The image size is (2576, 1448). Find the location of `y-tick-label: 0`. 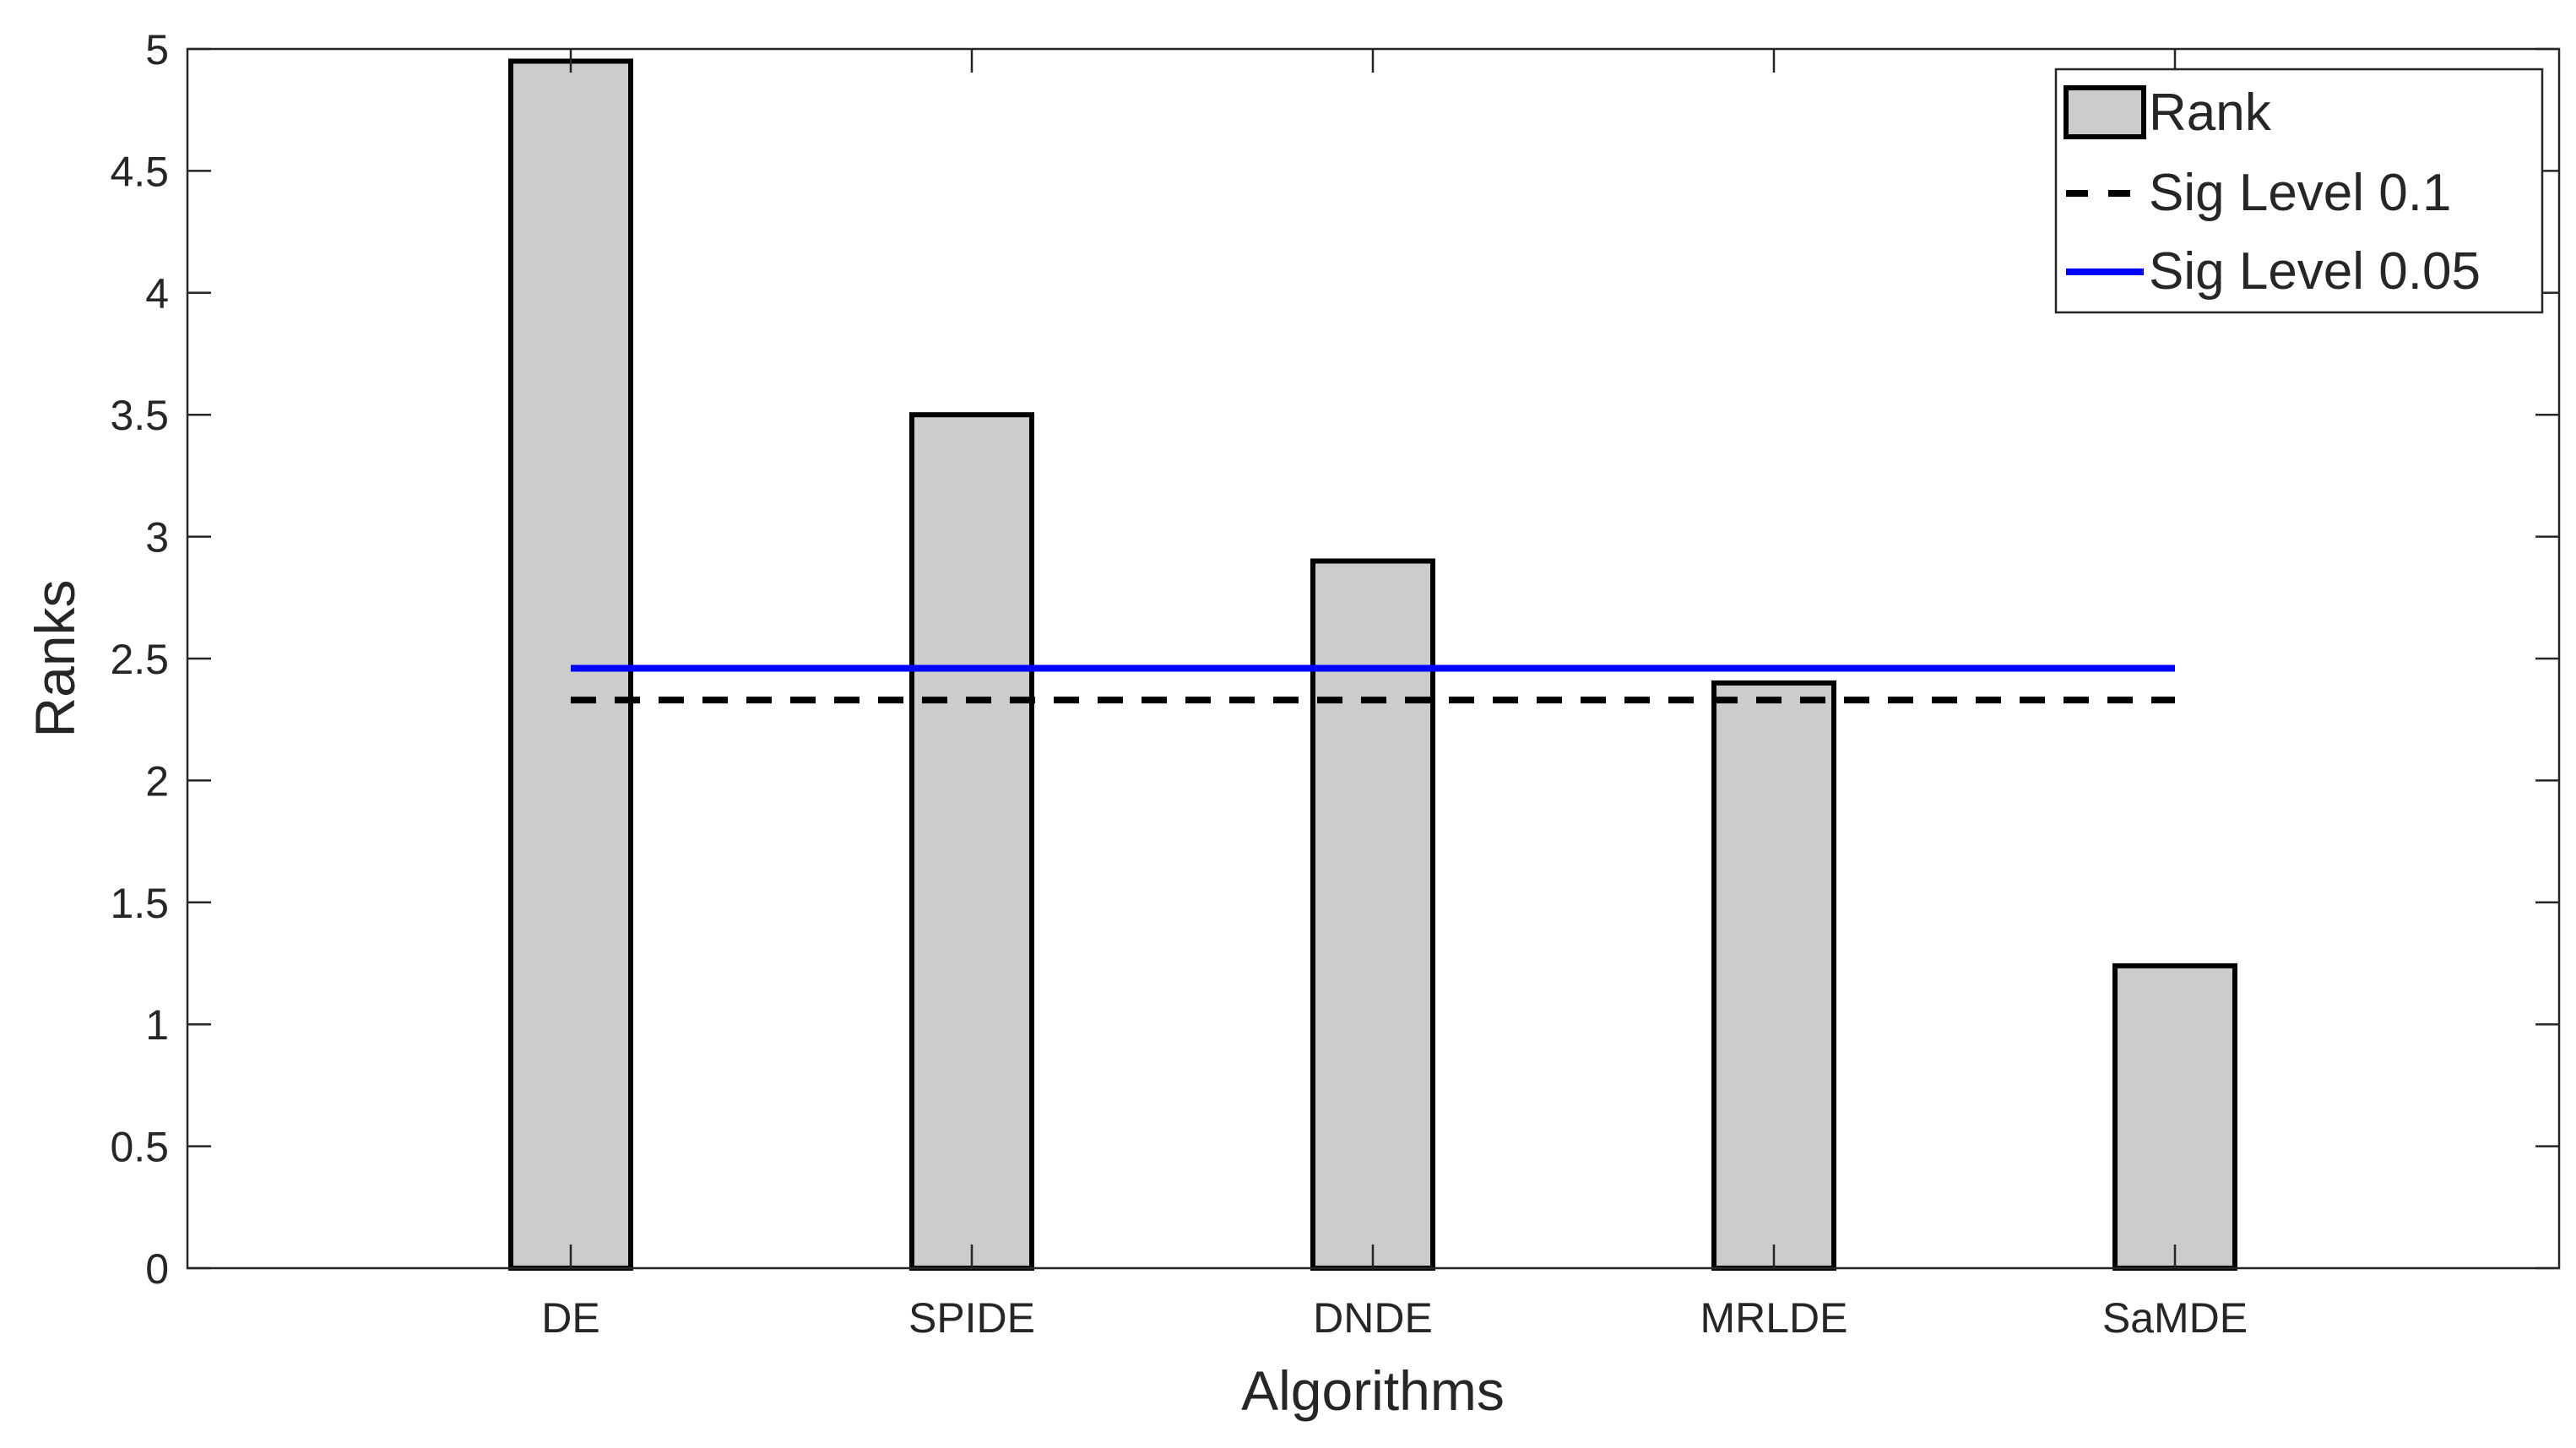

y-tick-label: 0 is located at coordinates (157, 1269).